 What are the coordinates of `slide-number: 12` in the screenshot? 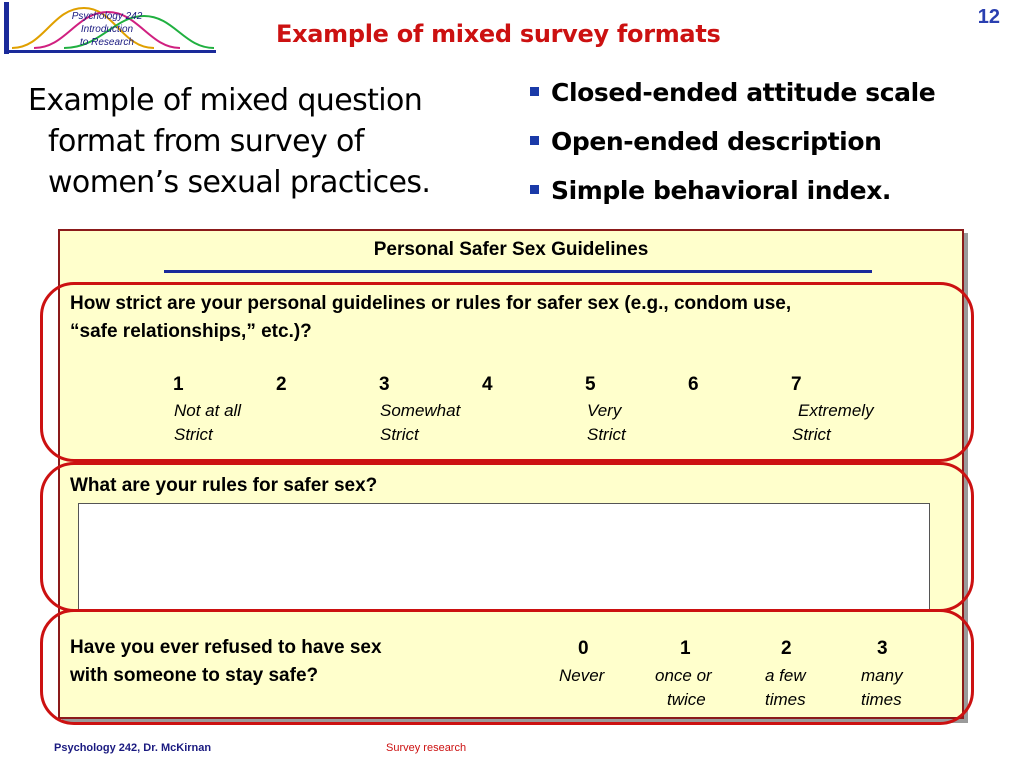 It's located at (988, 17).